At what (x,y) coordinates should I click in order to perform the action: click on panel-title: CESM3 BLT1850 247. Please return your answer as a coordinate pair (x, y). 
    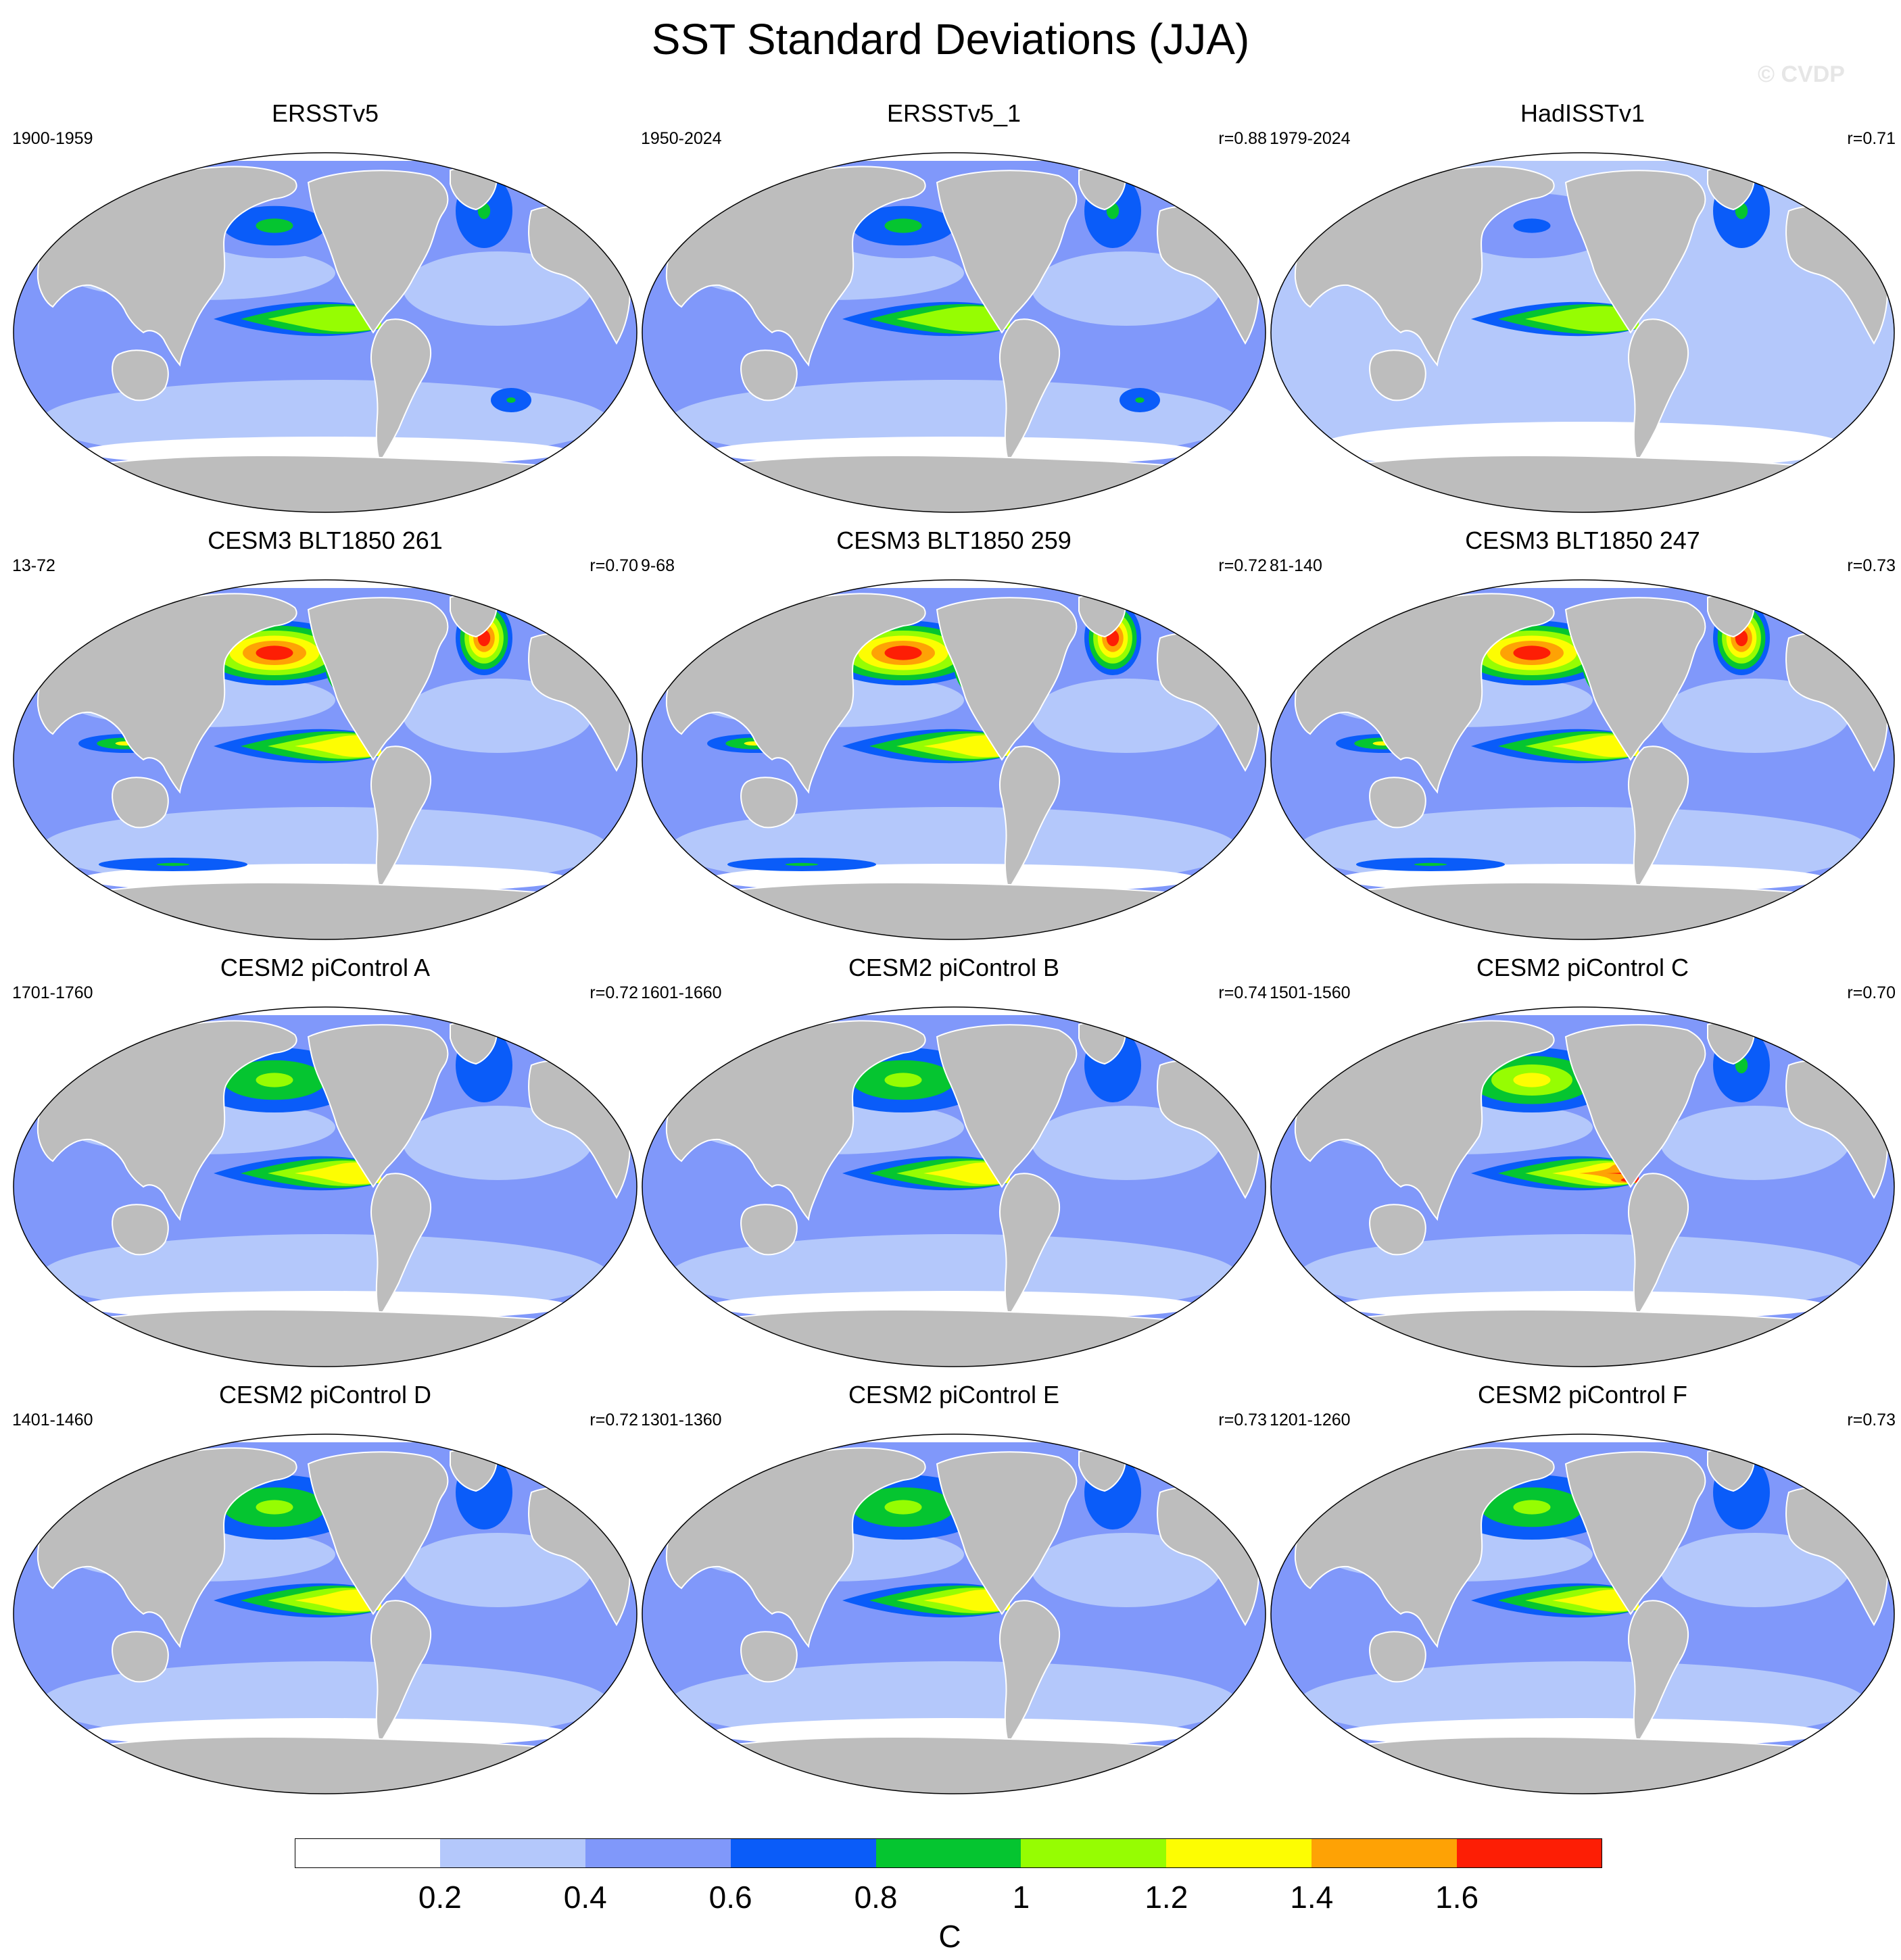
    Looking at the image, I should click on (1582, 540).